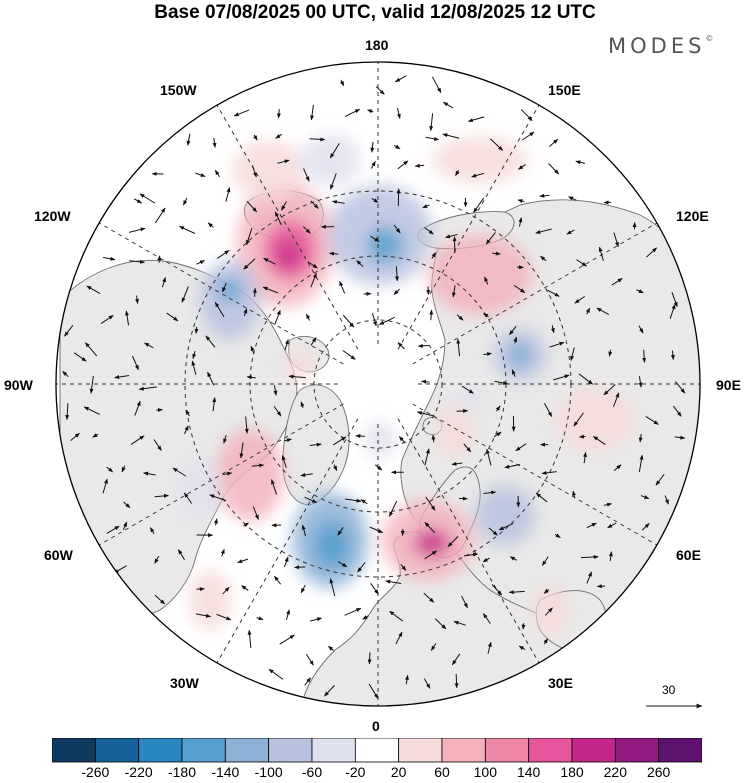  I want to click on modes-logo: MODES©, so click(660, 46).